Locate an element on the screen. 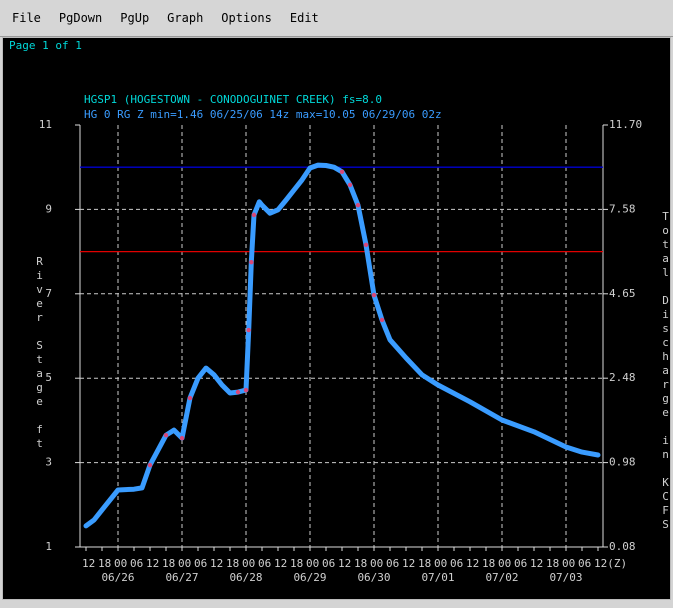 The width and height of the screenshot is (673, 608). x-date-label: 06/26 is located at coordinates (117, 577).